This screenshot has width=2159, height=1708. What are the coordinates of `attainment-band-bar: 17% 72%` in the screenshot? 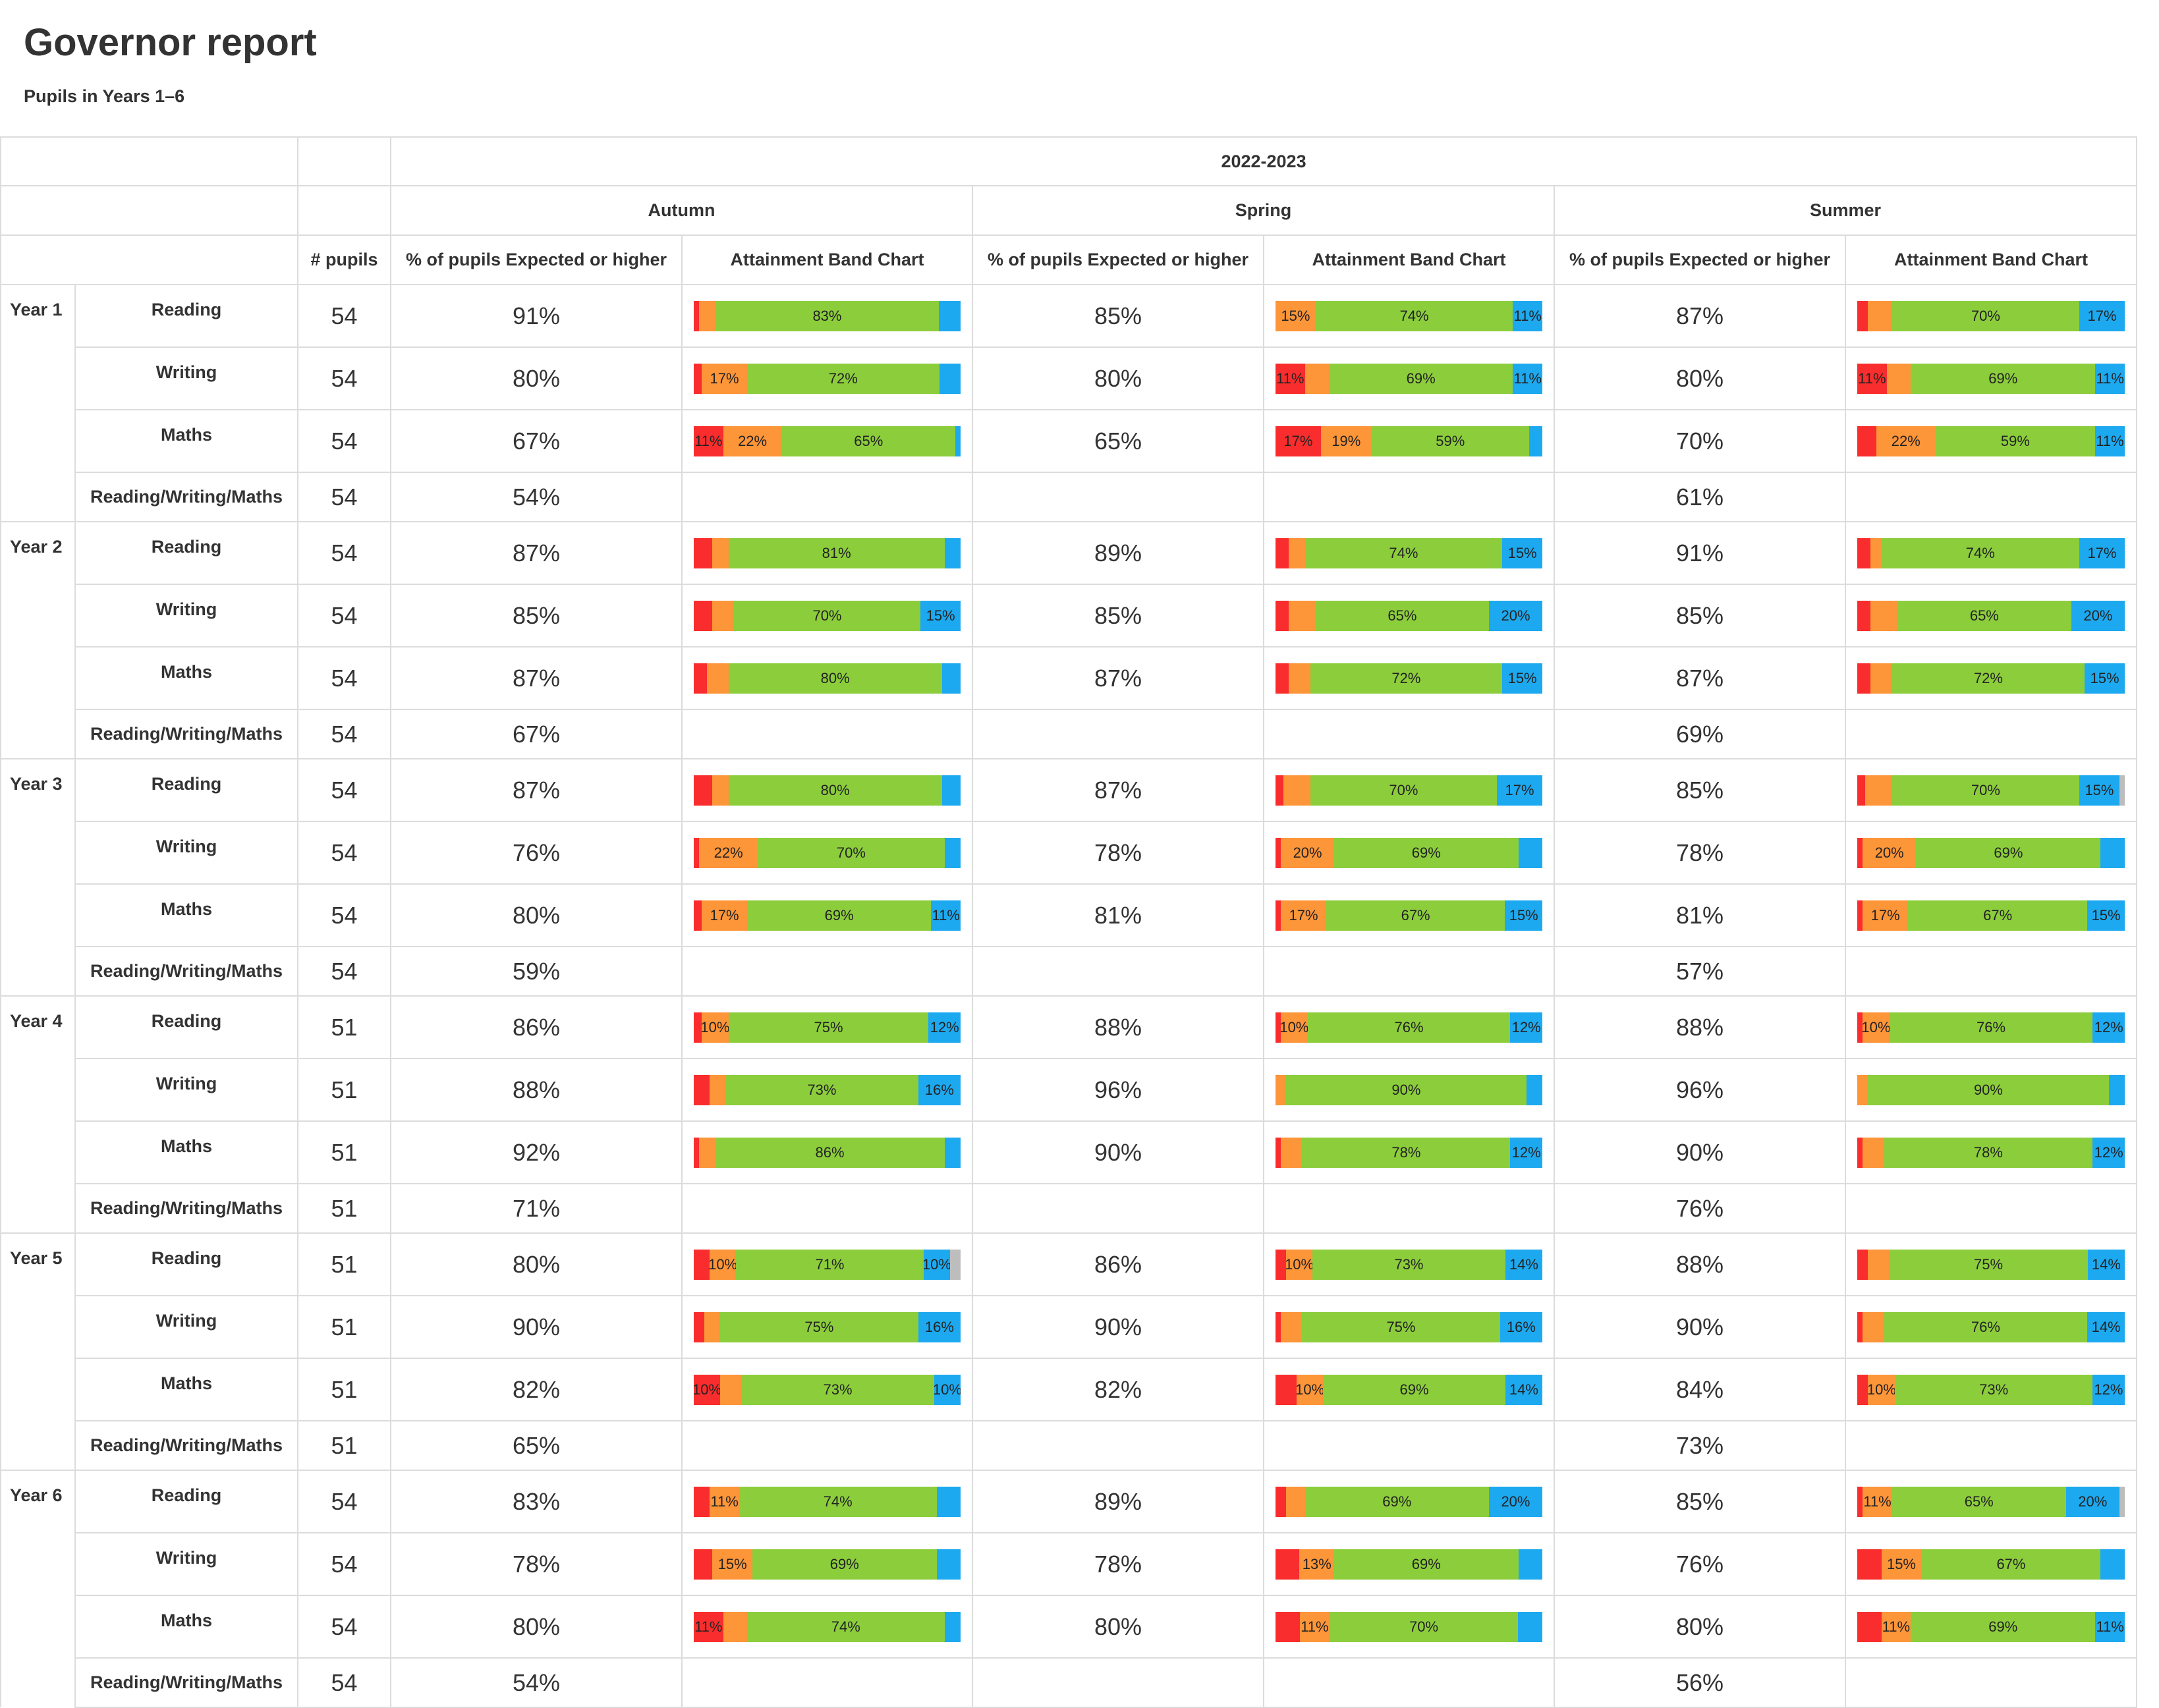 It's located at (828, 378).